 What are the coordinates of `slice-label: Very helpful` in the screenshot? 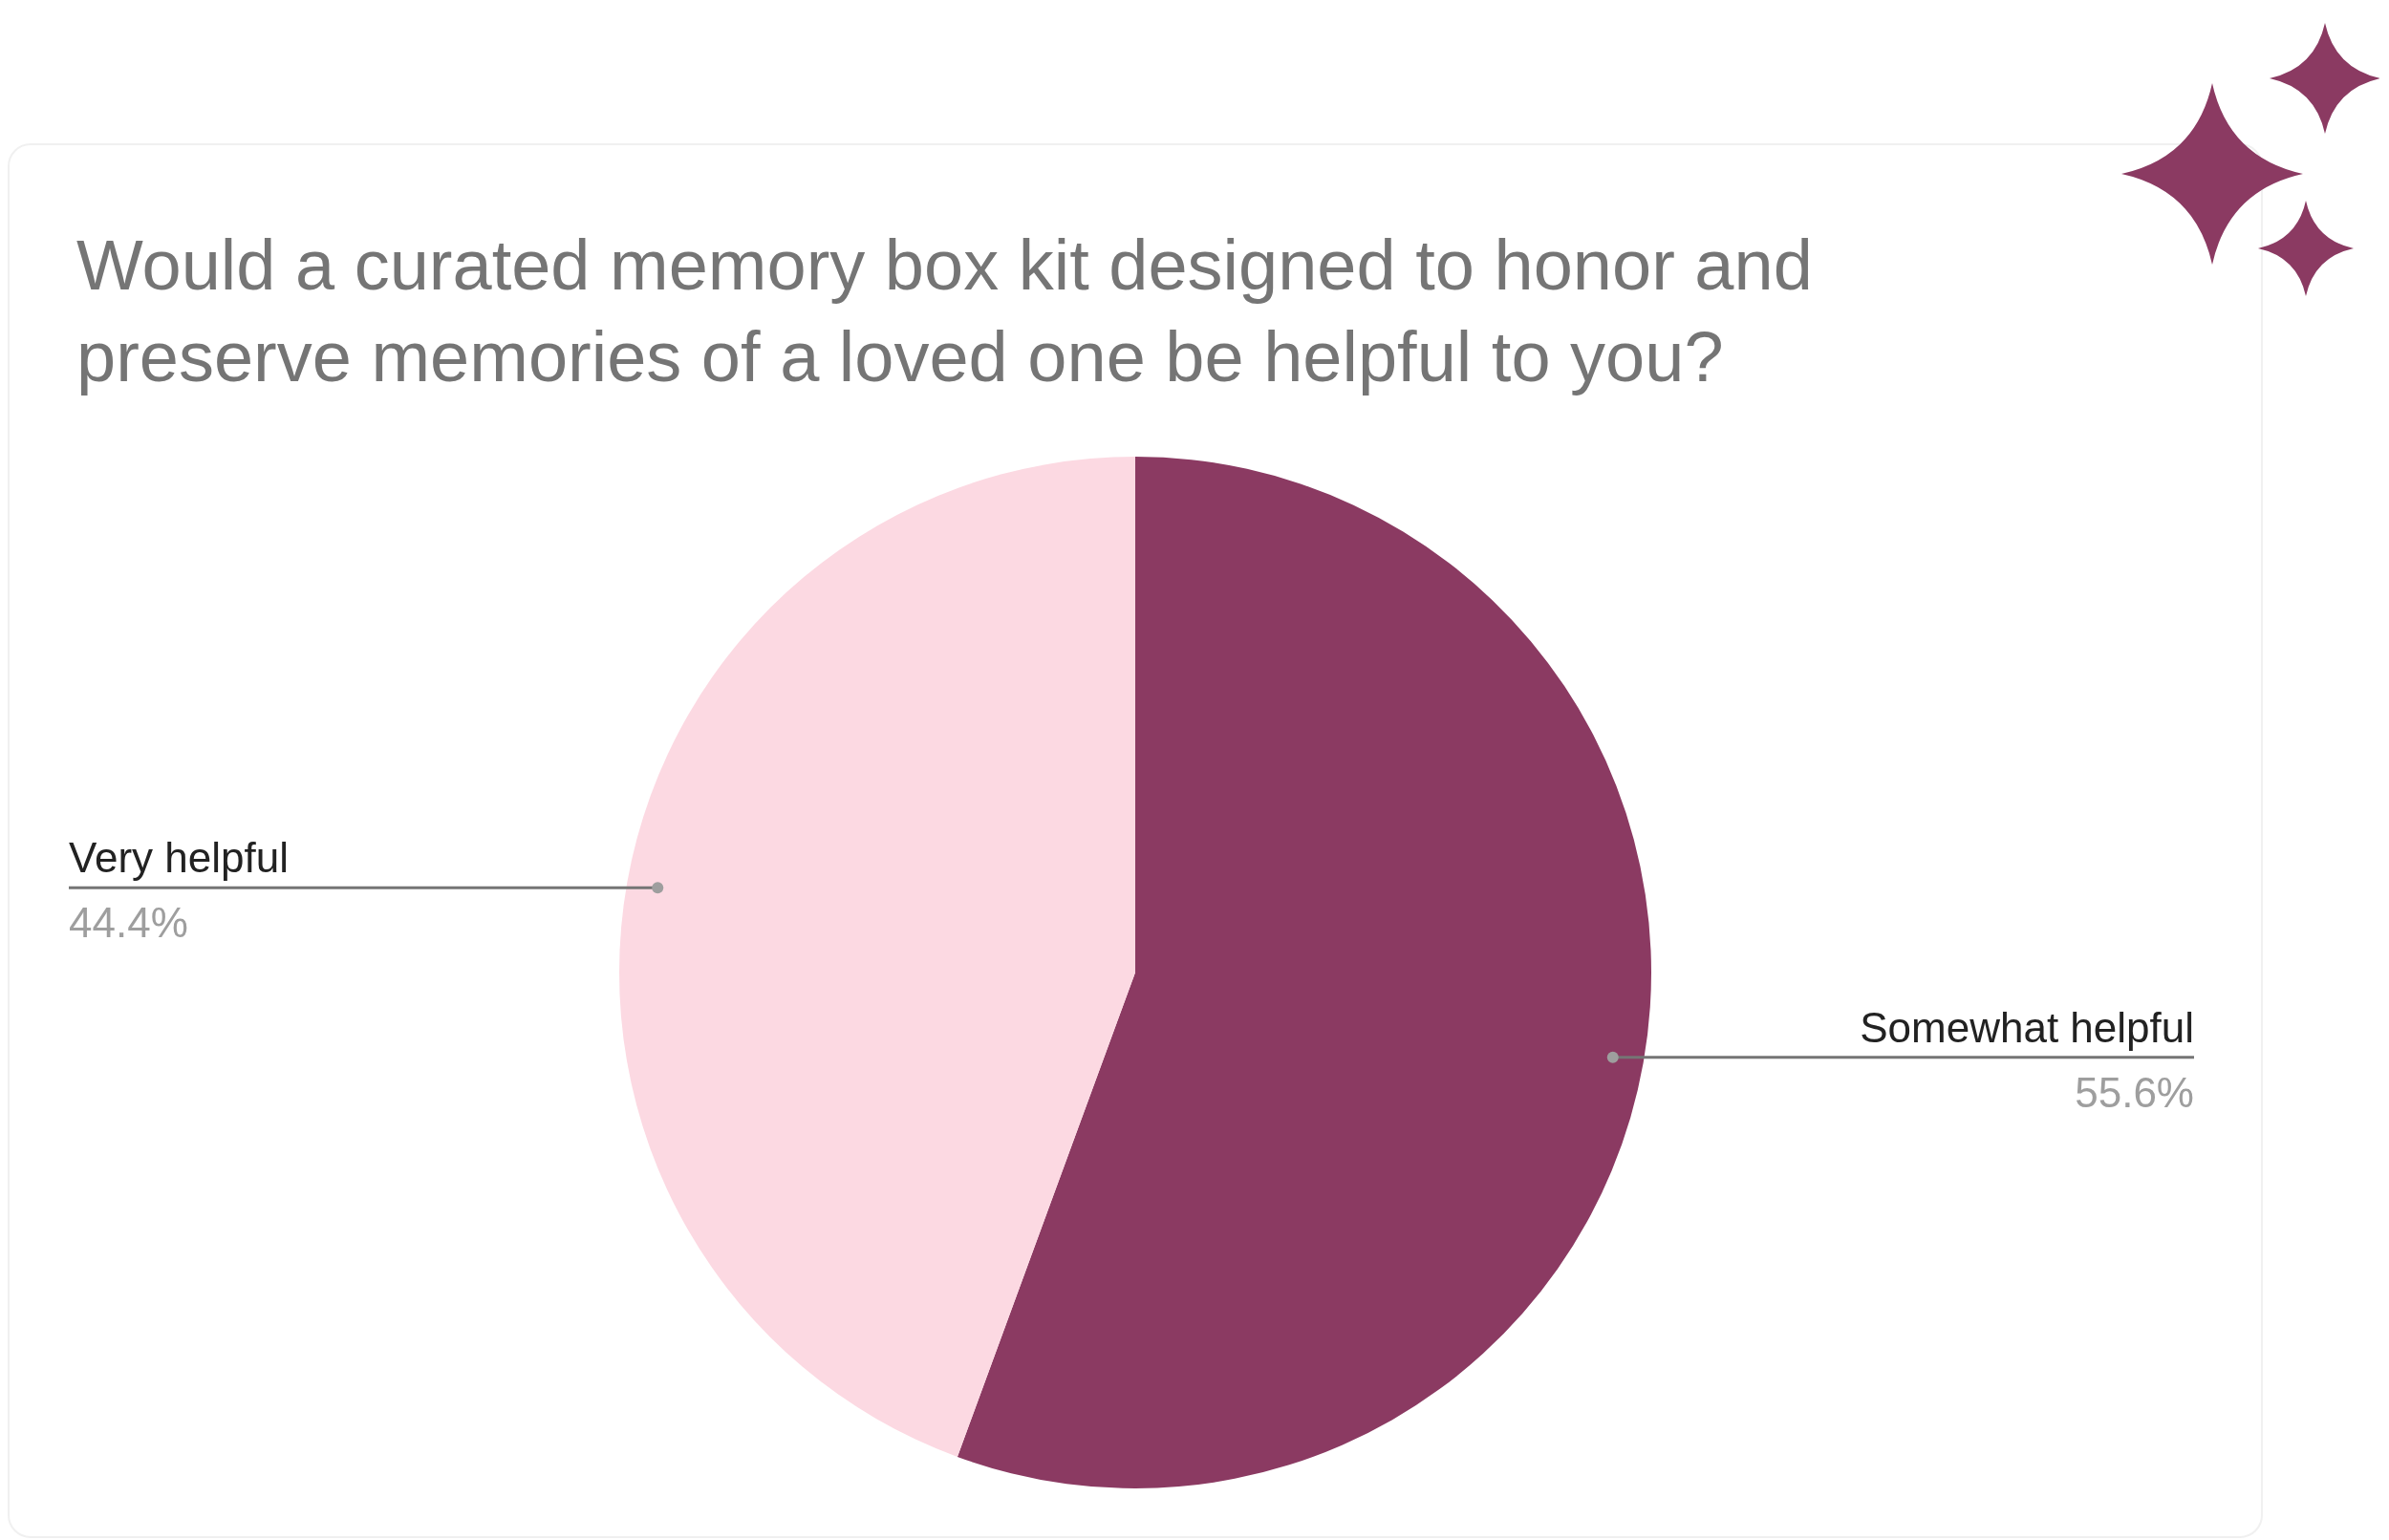 It's located at (179, 858).